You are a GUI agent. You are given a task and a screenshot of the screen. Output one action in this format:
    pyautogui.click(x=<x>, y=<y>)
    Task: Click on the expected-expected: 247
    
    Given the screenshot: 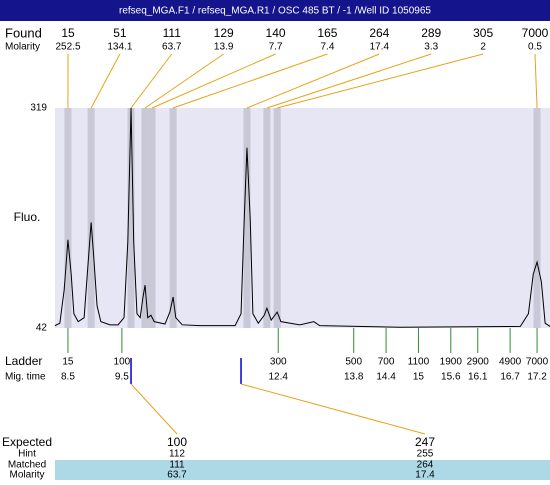 What is the action you would take?
    pyautogui.click(x=425, y=442)
    